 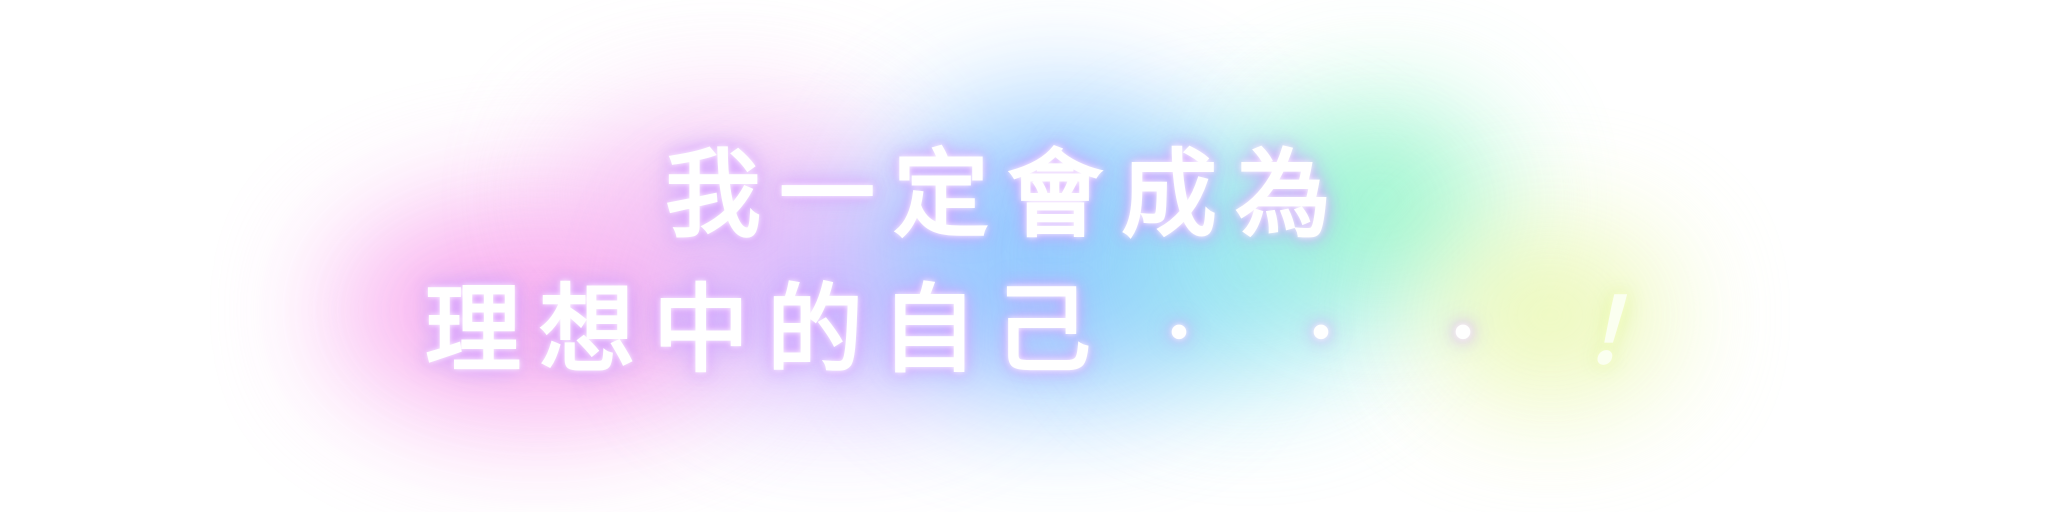 I want to click on exclamation-mark: ！, so click(x=1635, y=332).